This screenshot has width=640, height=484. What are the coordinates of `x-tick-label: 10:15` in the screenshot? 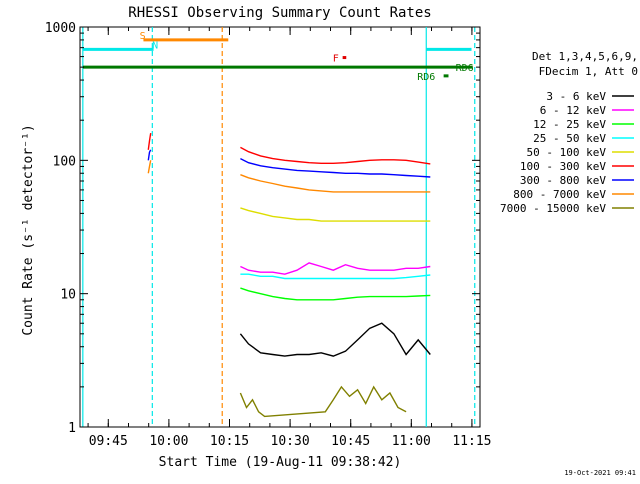 It's located at (229, 441).